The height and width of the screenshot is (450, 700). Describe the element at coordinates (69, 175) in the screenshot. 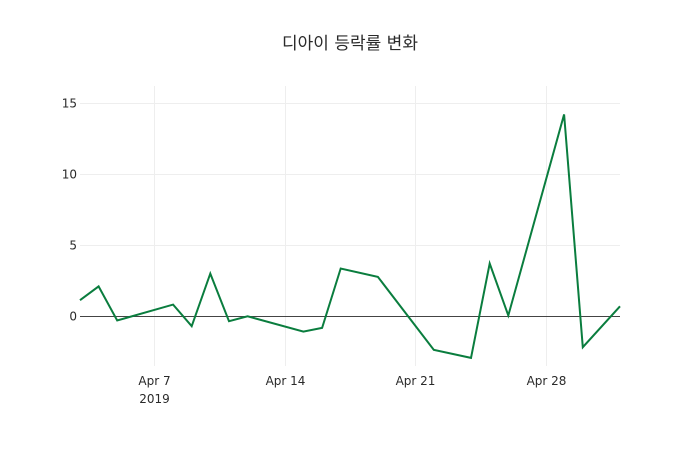

I see `y-tick-label: 10` at that location.